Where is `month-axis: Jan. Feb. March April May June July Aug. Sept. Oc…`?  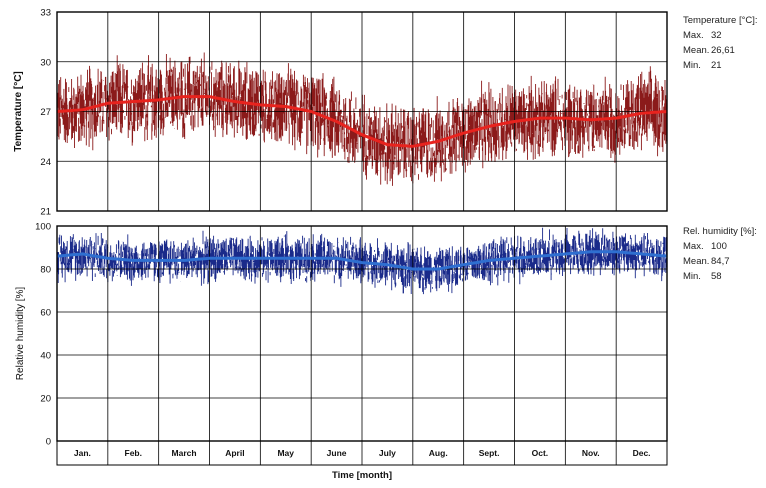
month-axis: Jan. Feb. March April May June July Aug. Sept. Oc… is located at coordinates (362, 460).